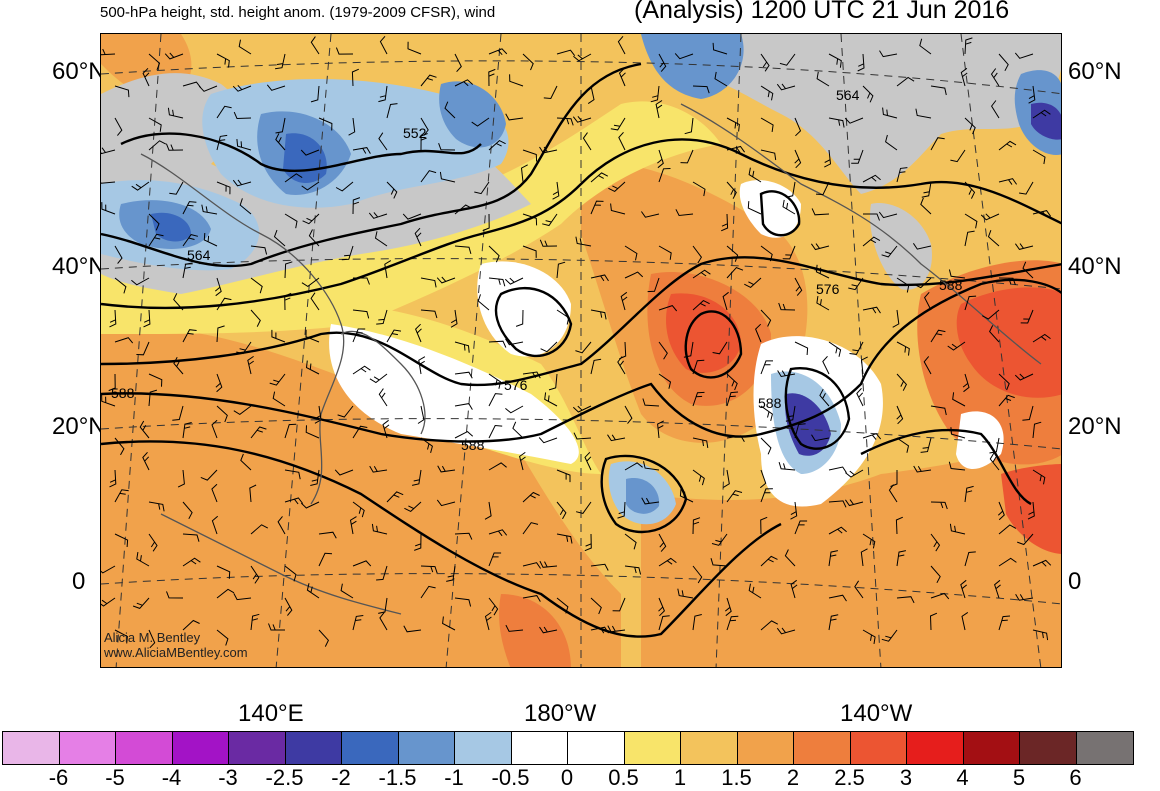 This screenshot has width=1160, height=791. Describe the element at coordinates (568, 748) in the screenshot. I see `colorbar` at that location.